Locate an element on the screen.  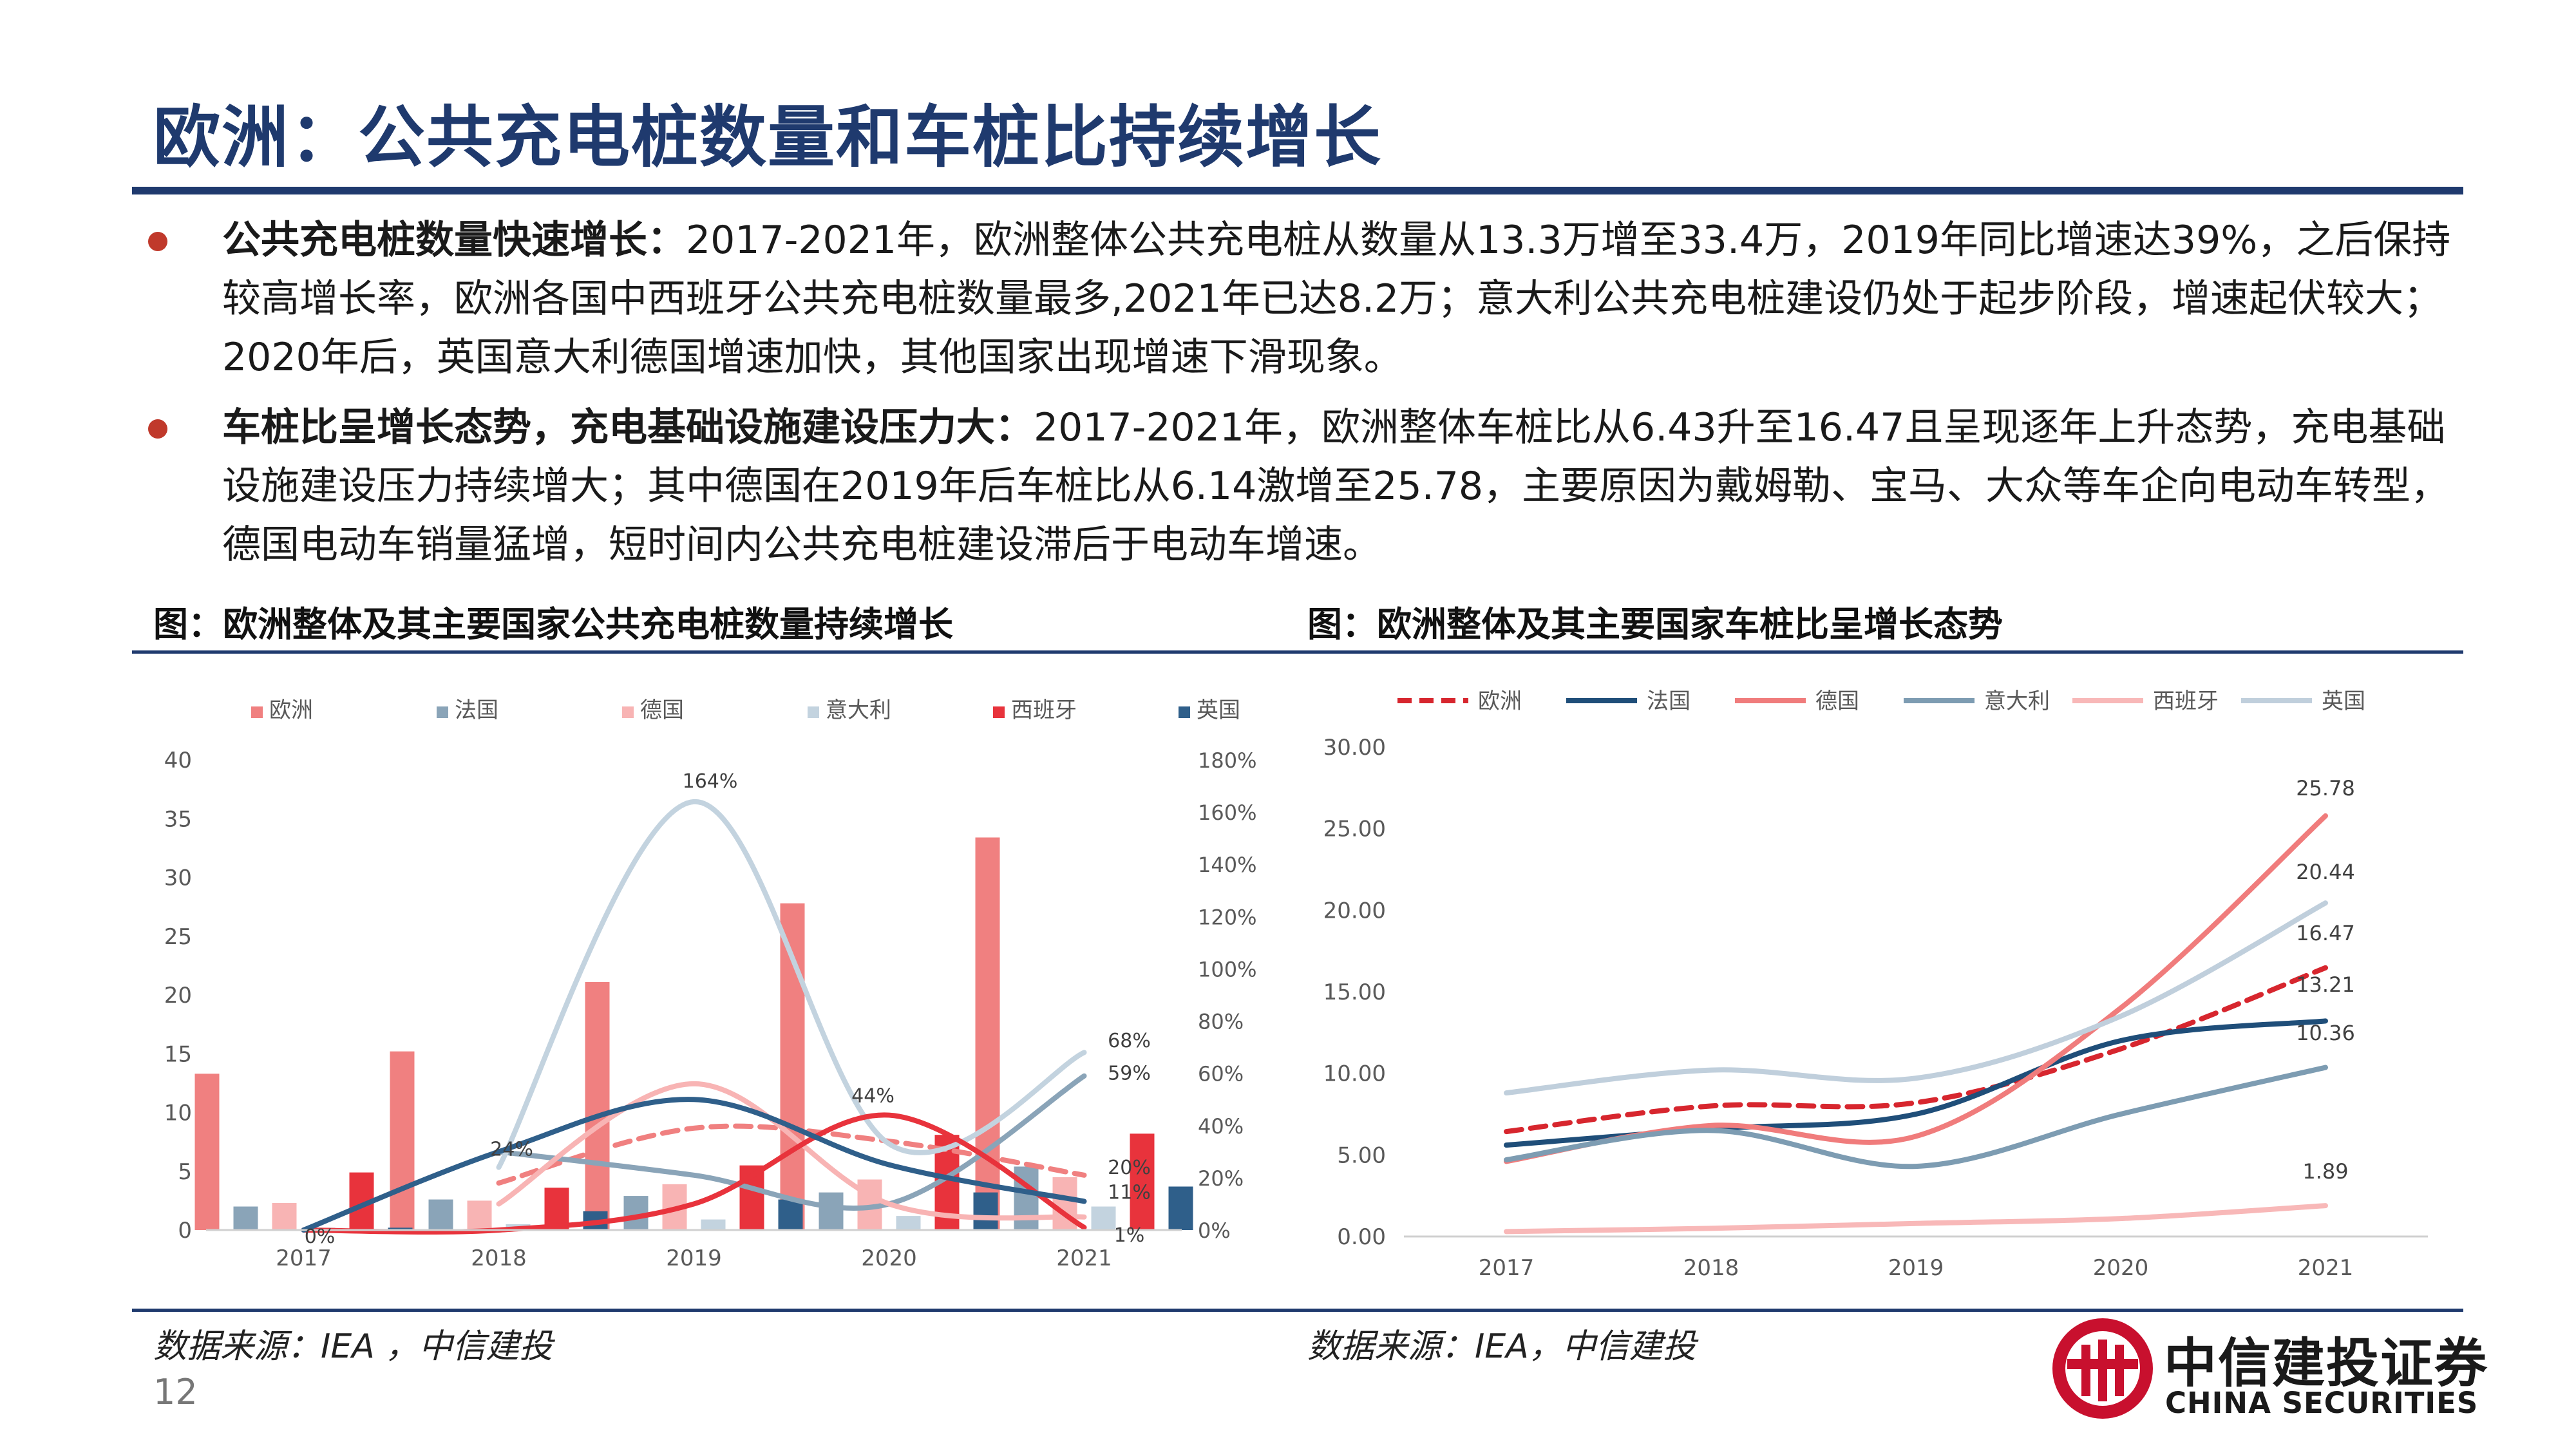
data-label: 16.47 is located at coordinates (2326, 933).